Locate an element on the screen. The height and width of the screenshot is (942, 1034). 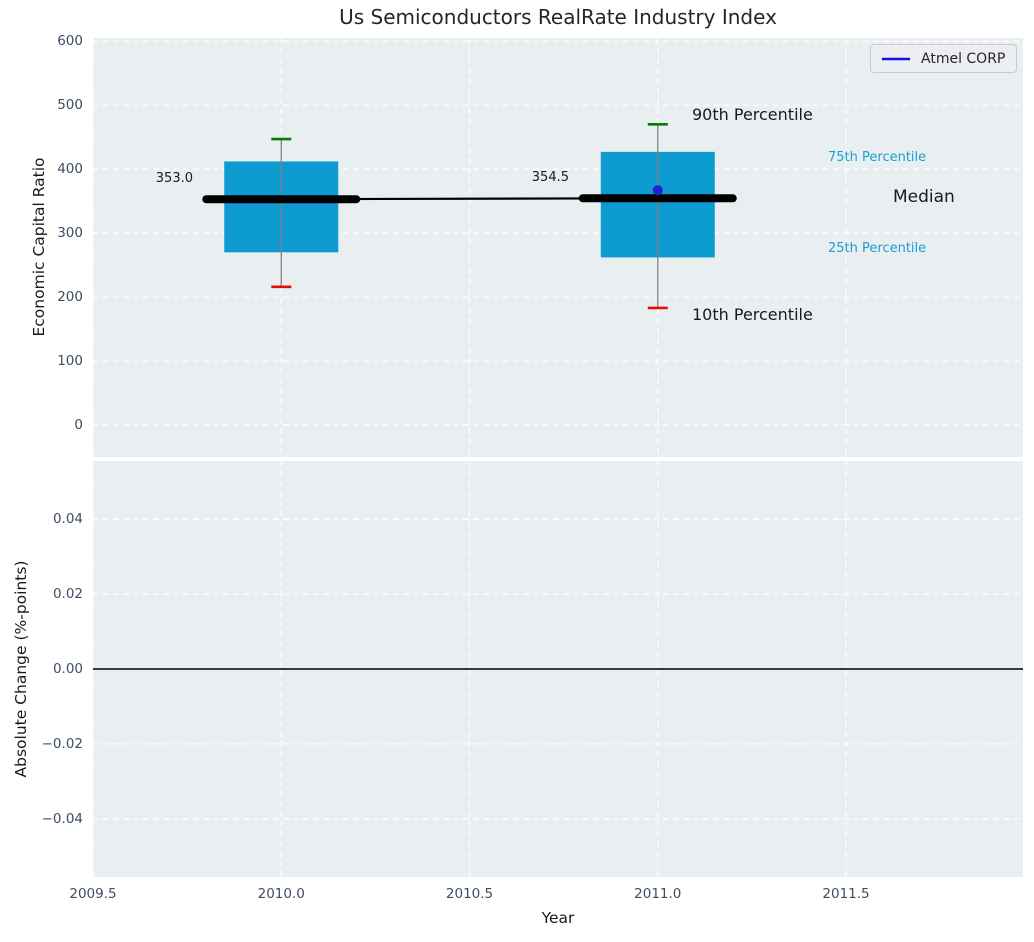
xtick: 2011.5 is located at coordinates (846, 894).